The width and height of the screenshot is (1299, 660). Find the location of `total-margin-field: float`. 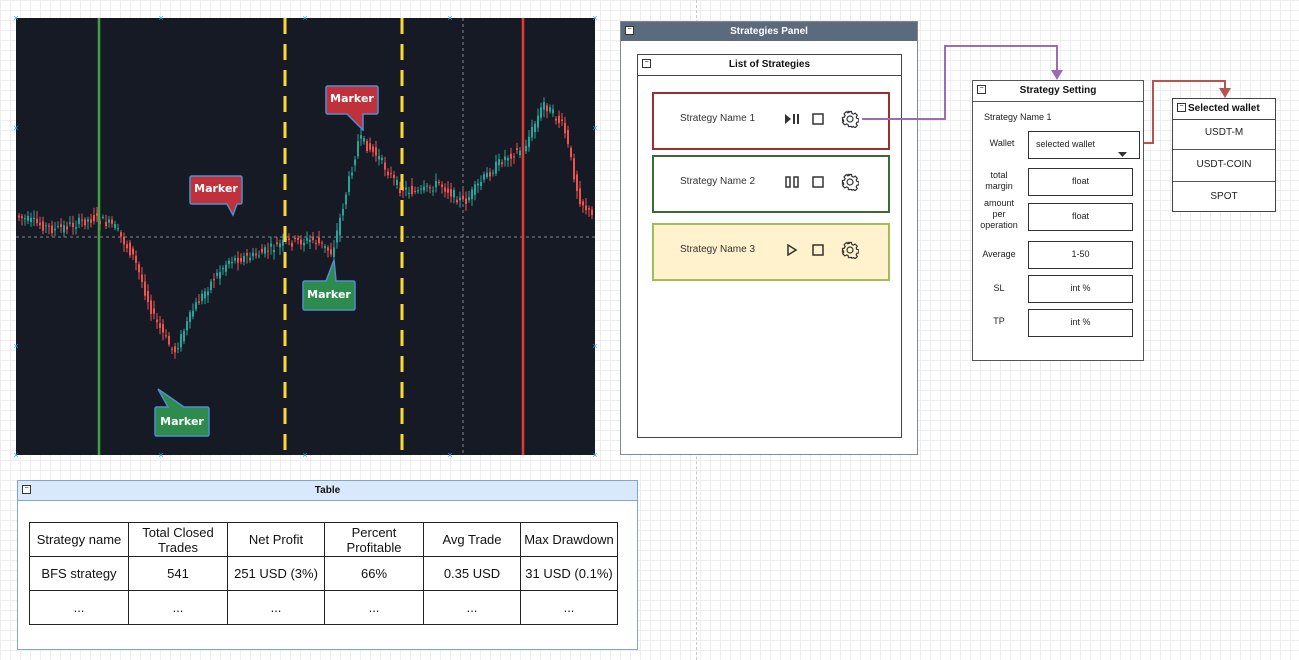

total-margin-field: float is located at coordinates (1080, 182).